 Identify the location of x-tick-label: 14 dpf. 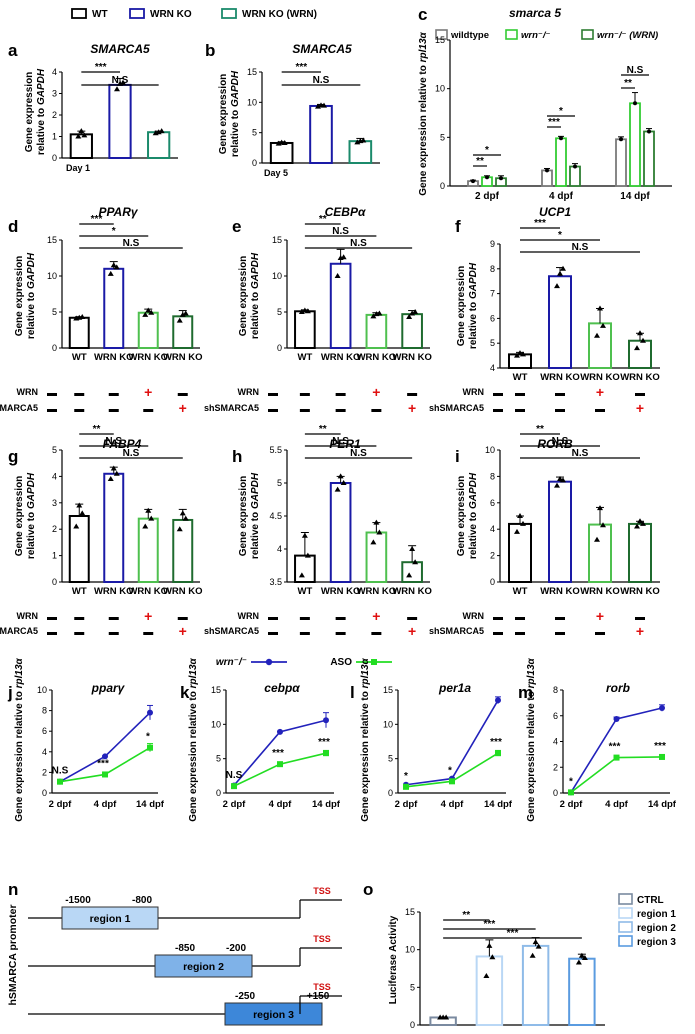
(326, 804).